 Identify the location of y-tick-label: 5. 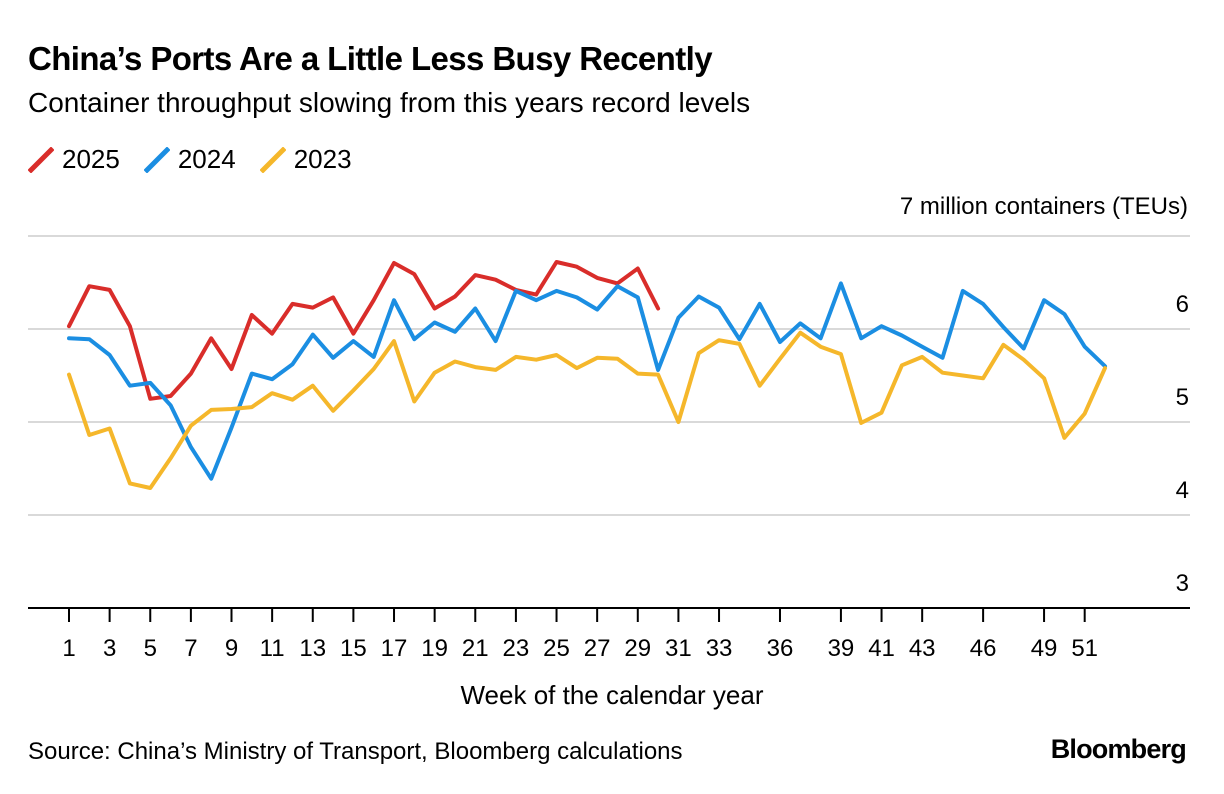
(1182, 397).